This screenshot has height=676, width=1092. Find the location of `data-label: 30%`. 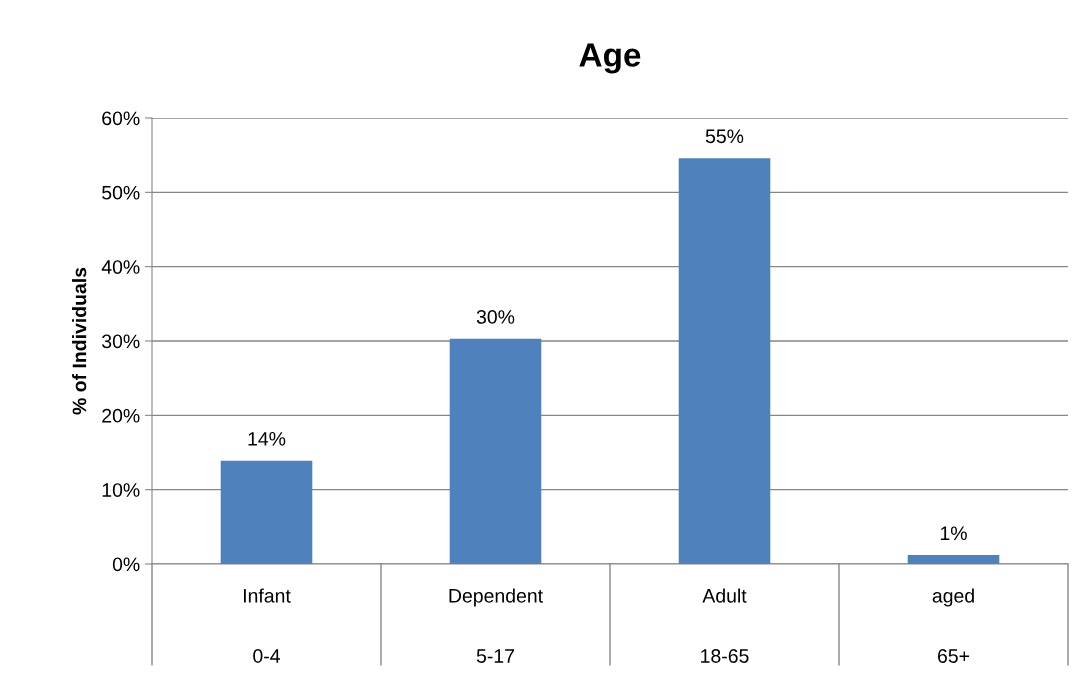

data-label: 30% is located at coordinates (495, 317).